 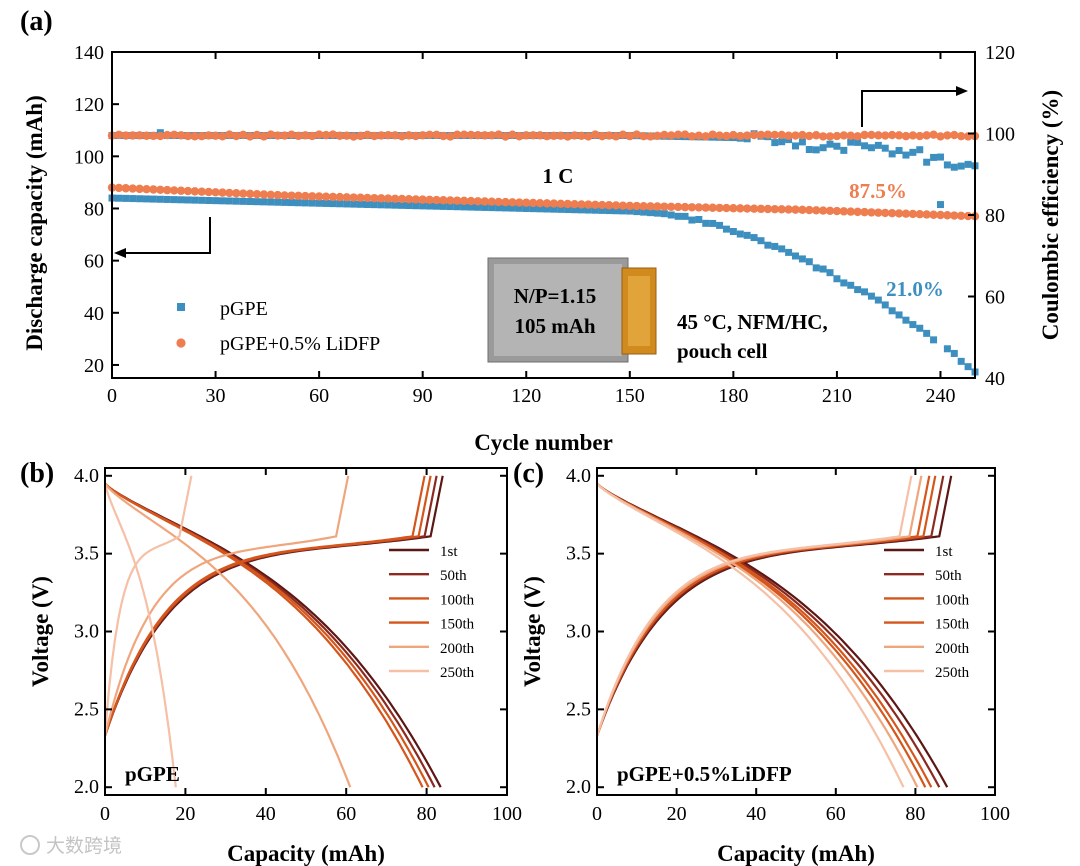 What do you see at coordinates (346, 814) in the screenshot?
I see `x-tick-label: 60` at bounding box center [346, 814].